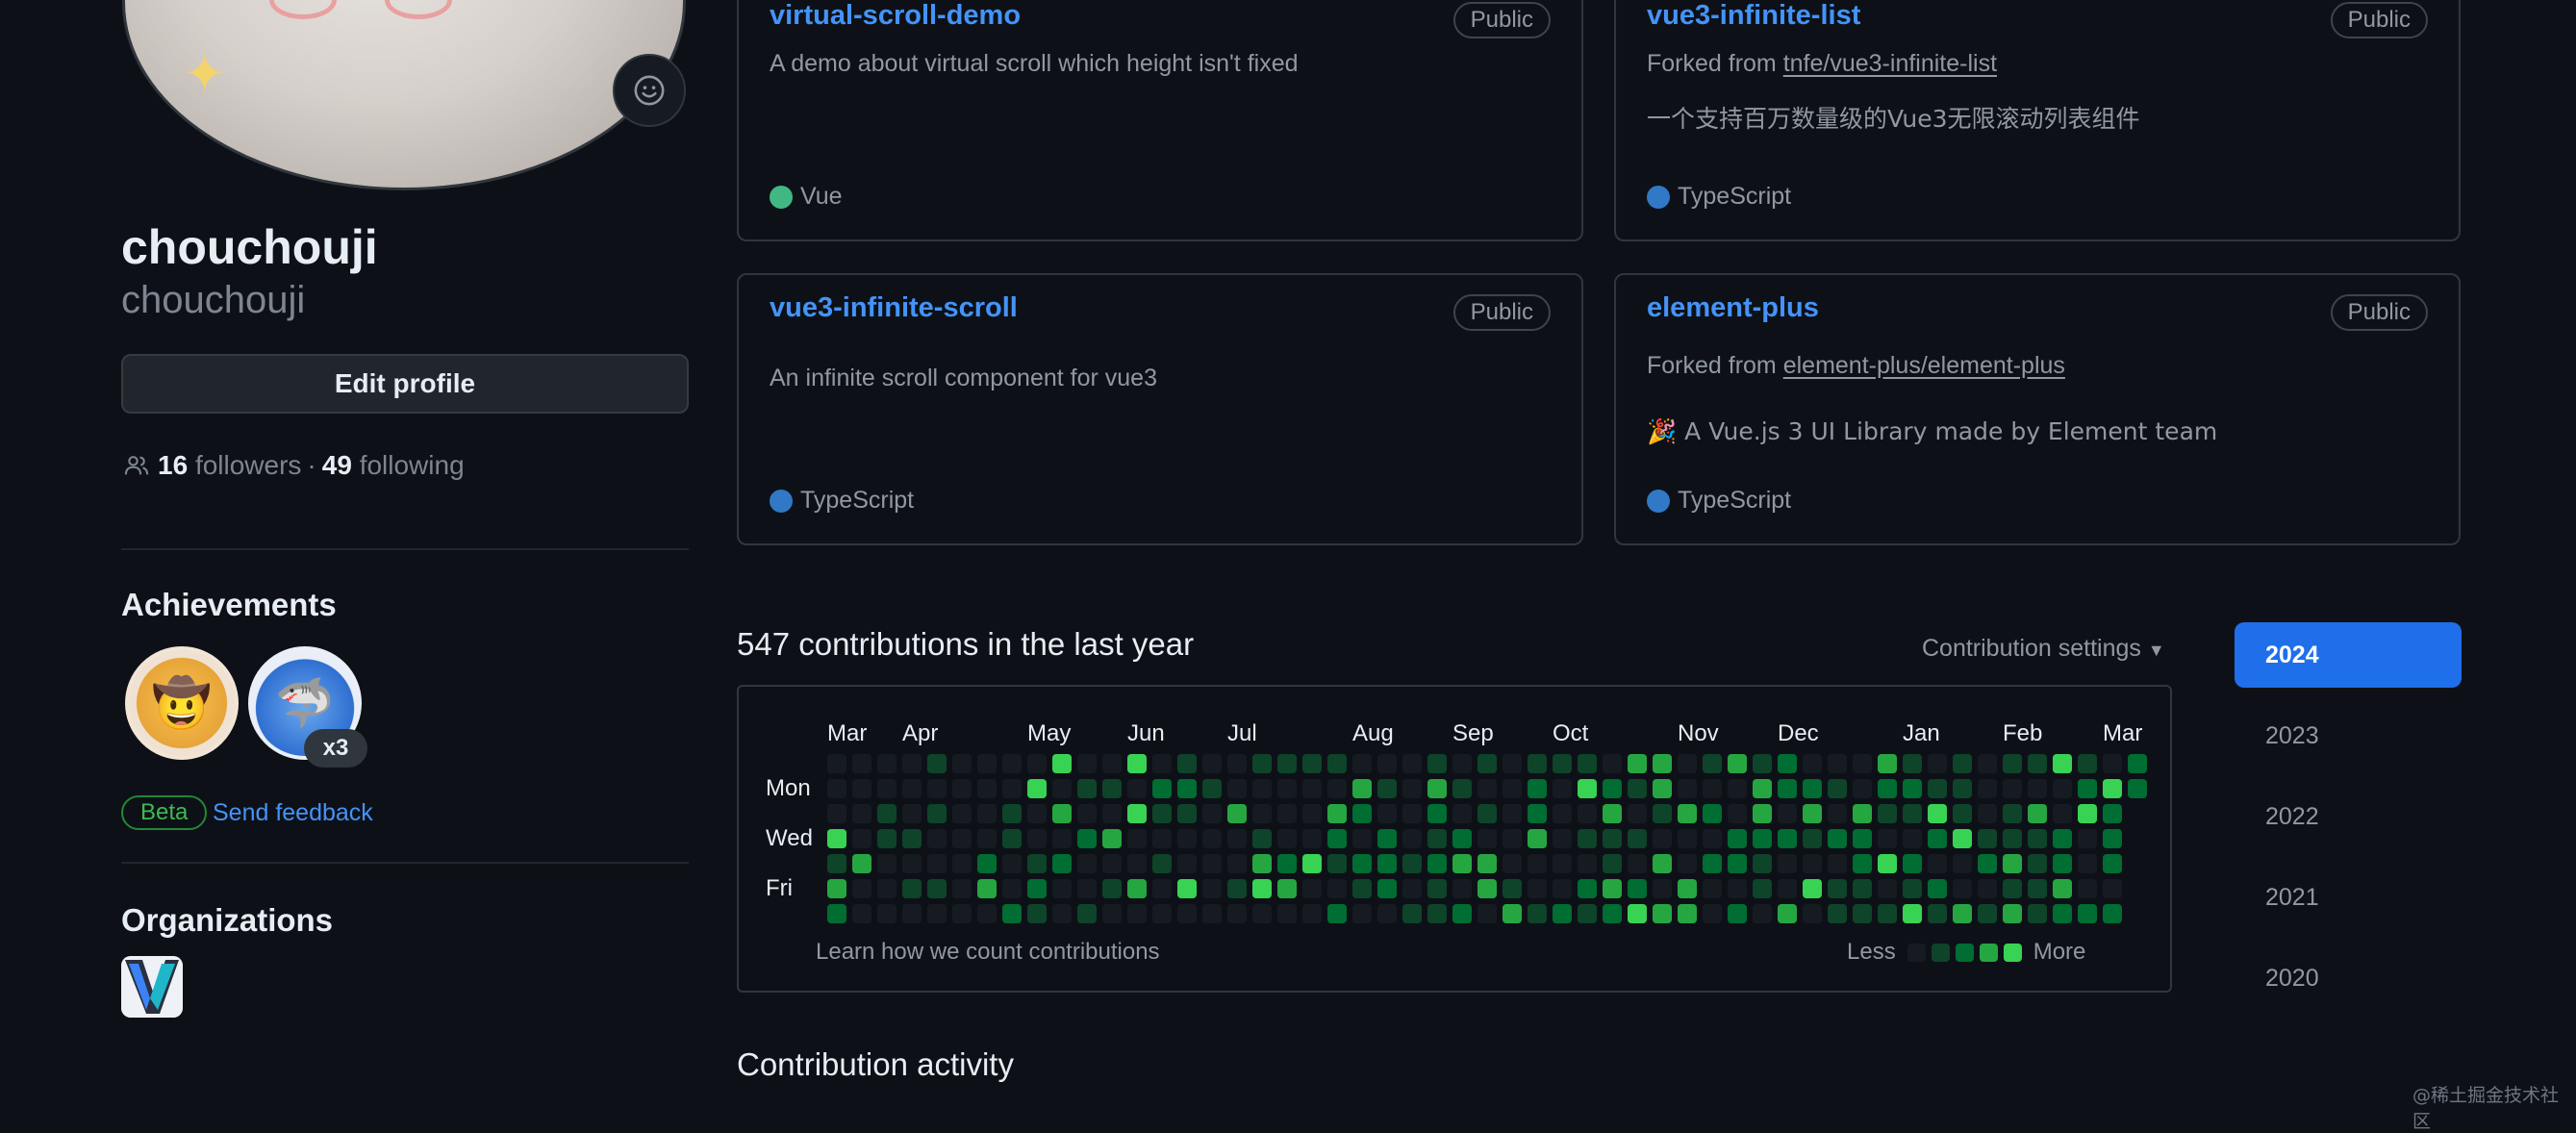 This screenshot has width=2576, height=1133. I want to click on year-2020: 2020, so click(2292, 978).